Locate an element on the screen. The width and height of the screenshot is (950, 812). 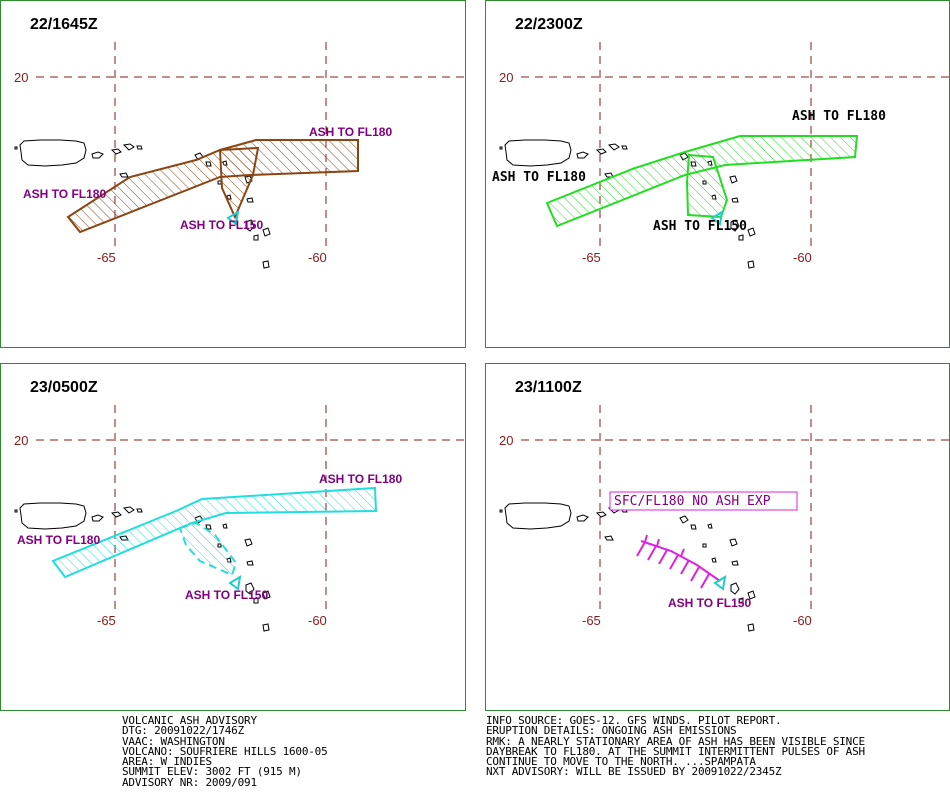
advisory-line: DTG: 20091022/1746Z is located at coordinates (183, 731).